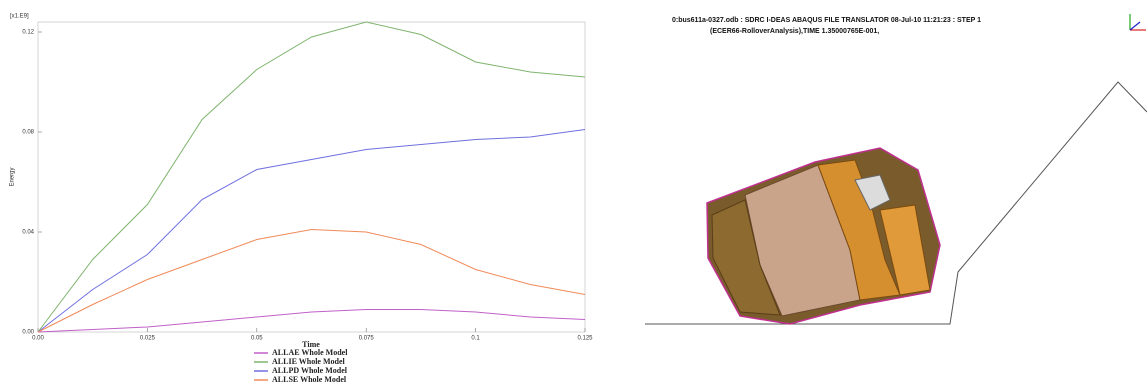 The width and height of the screenshot is (1147, 383). I want to click on x-tick-label: 0.125, so click(585, 339).